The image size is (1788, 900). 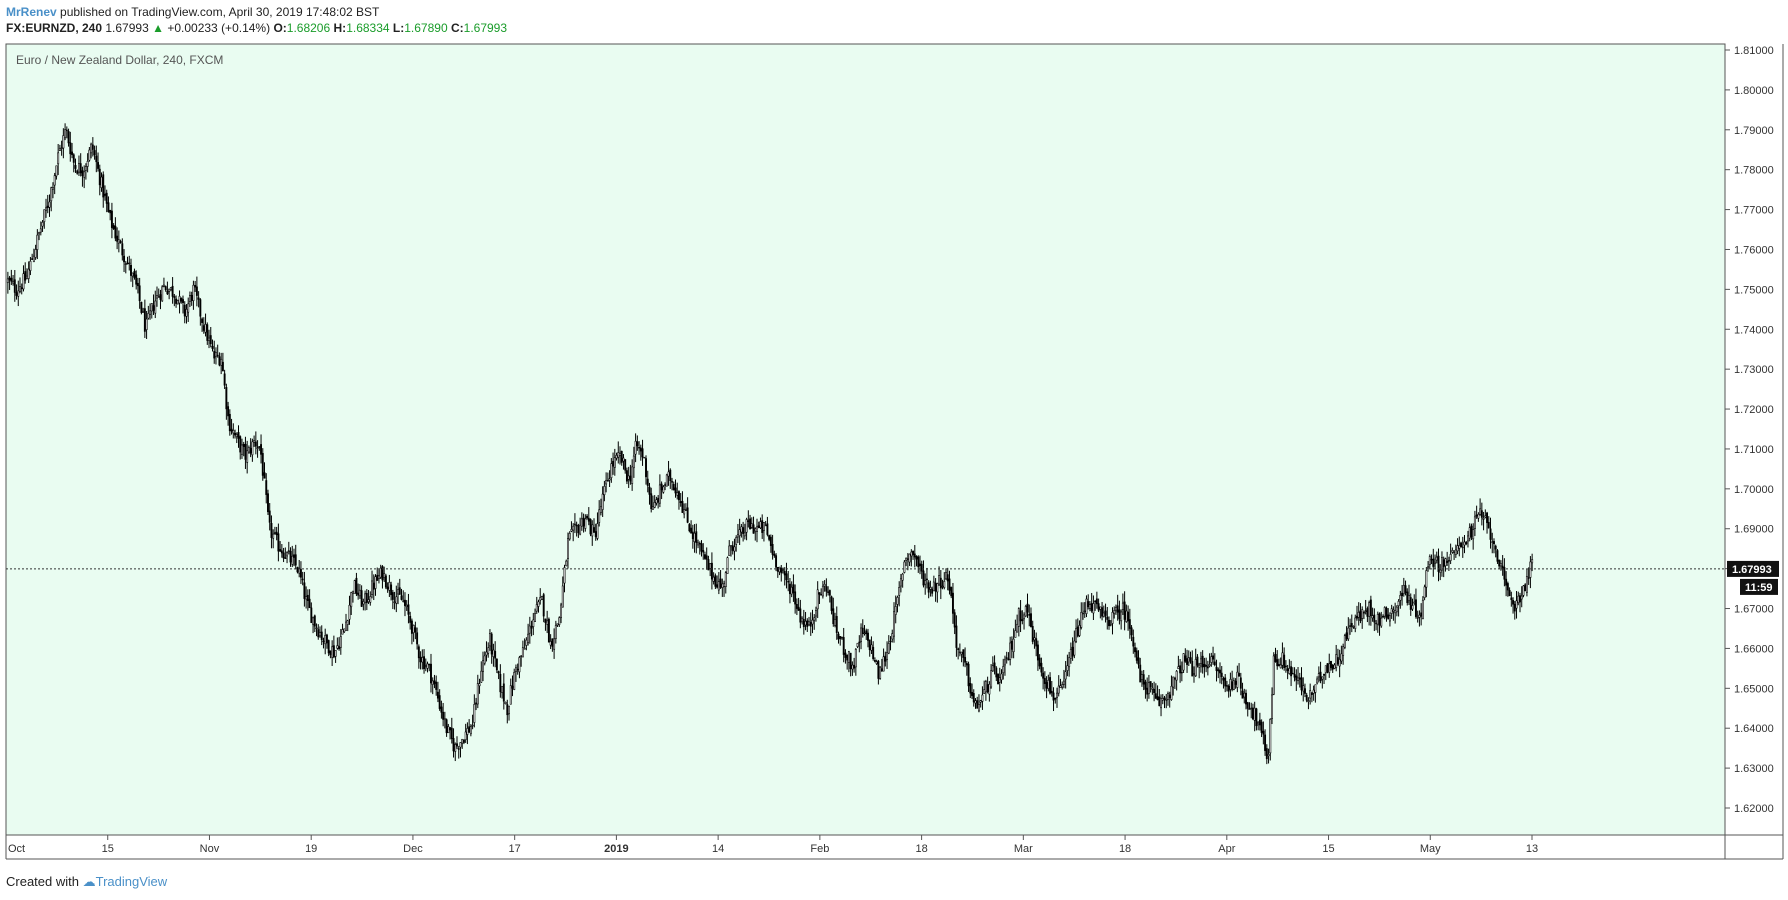 I want to click on author-link: MrRenev, so click(x=31, y=12).